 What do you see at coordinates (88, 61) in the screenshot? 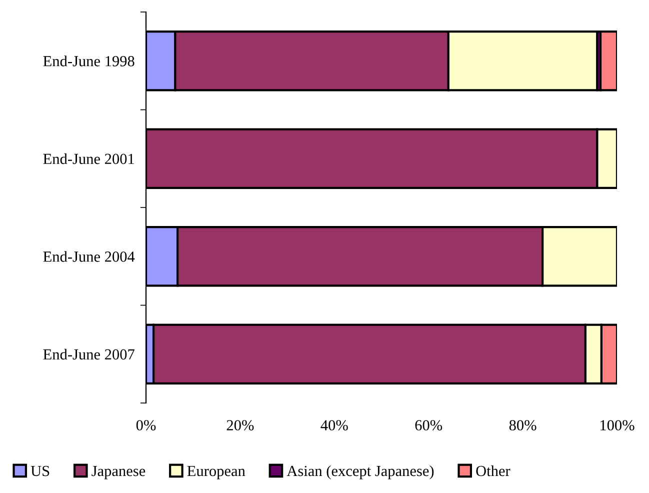
I see `y-tick-label: End-June 1998` at bounding box center [88, 61].